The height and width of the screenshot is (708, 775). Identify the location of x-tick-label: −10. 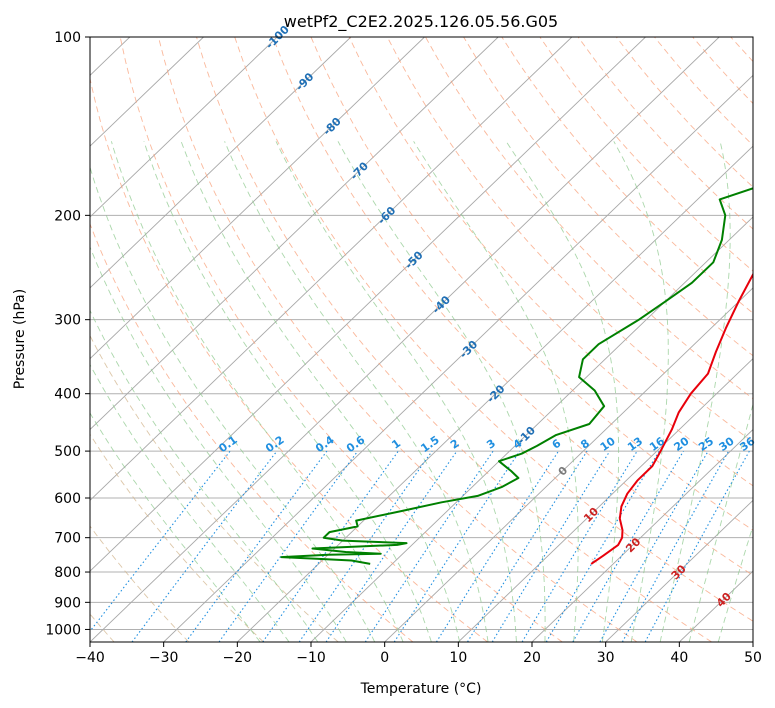
(311, 658).